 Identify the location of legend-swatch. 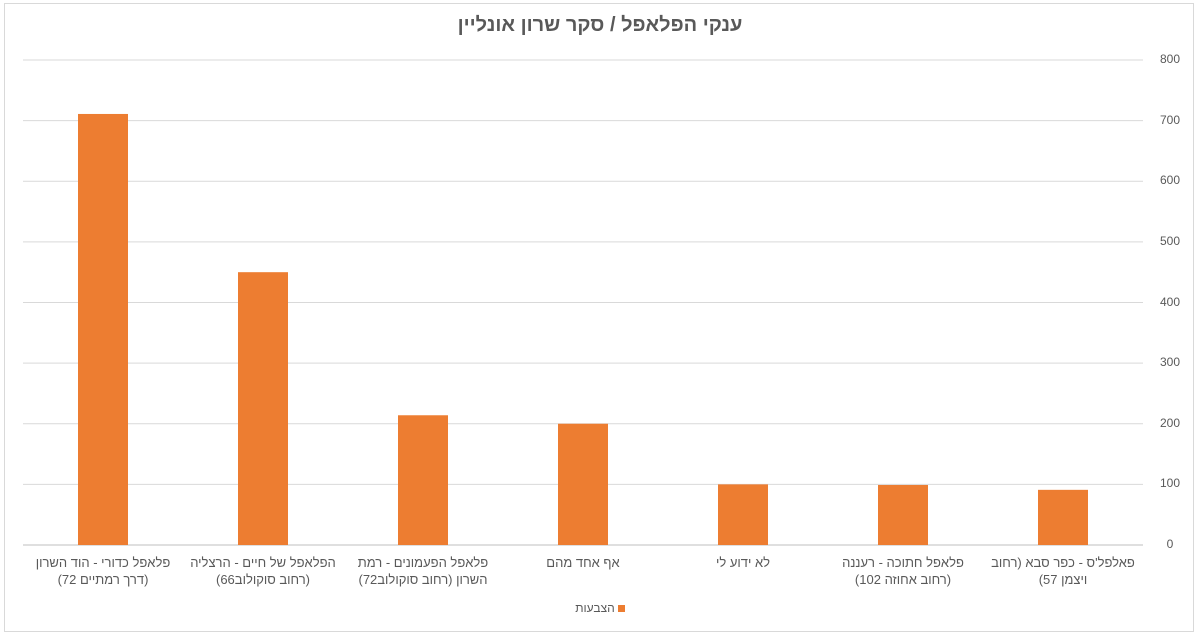
(621, 609).